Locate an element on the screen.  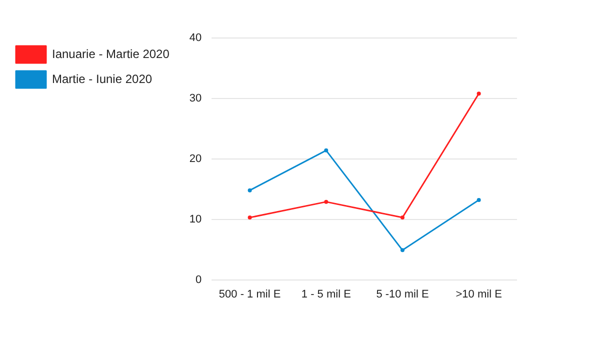
y-tick-label: 10 is located at coordinates (195, 219).